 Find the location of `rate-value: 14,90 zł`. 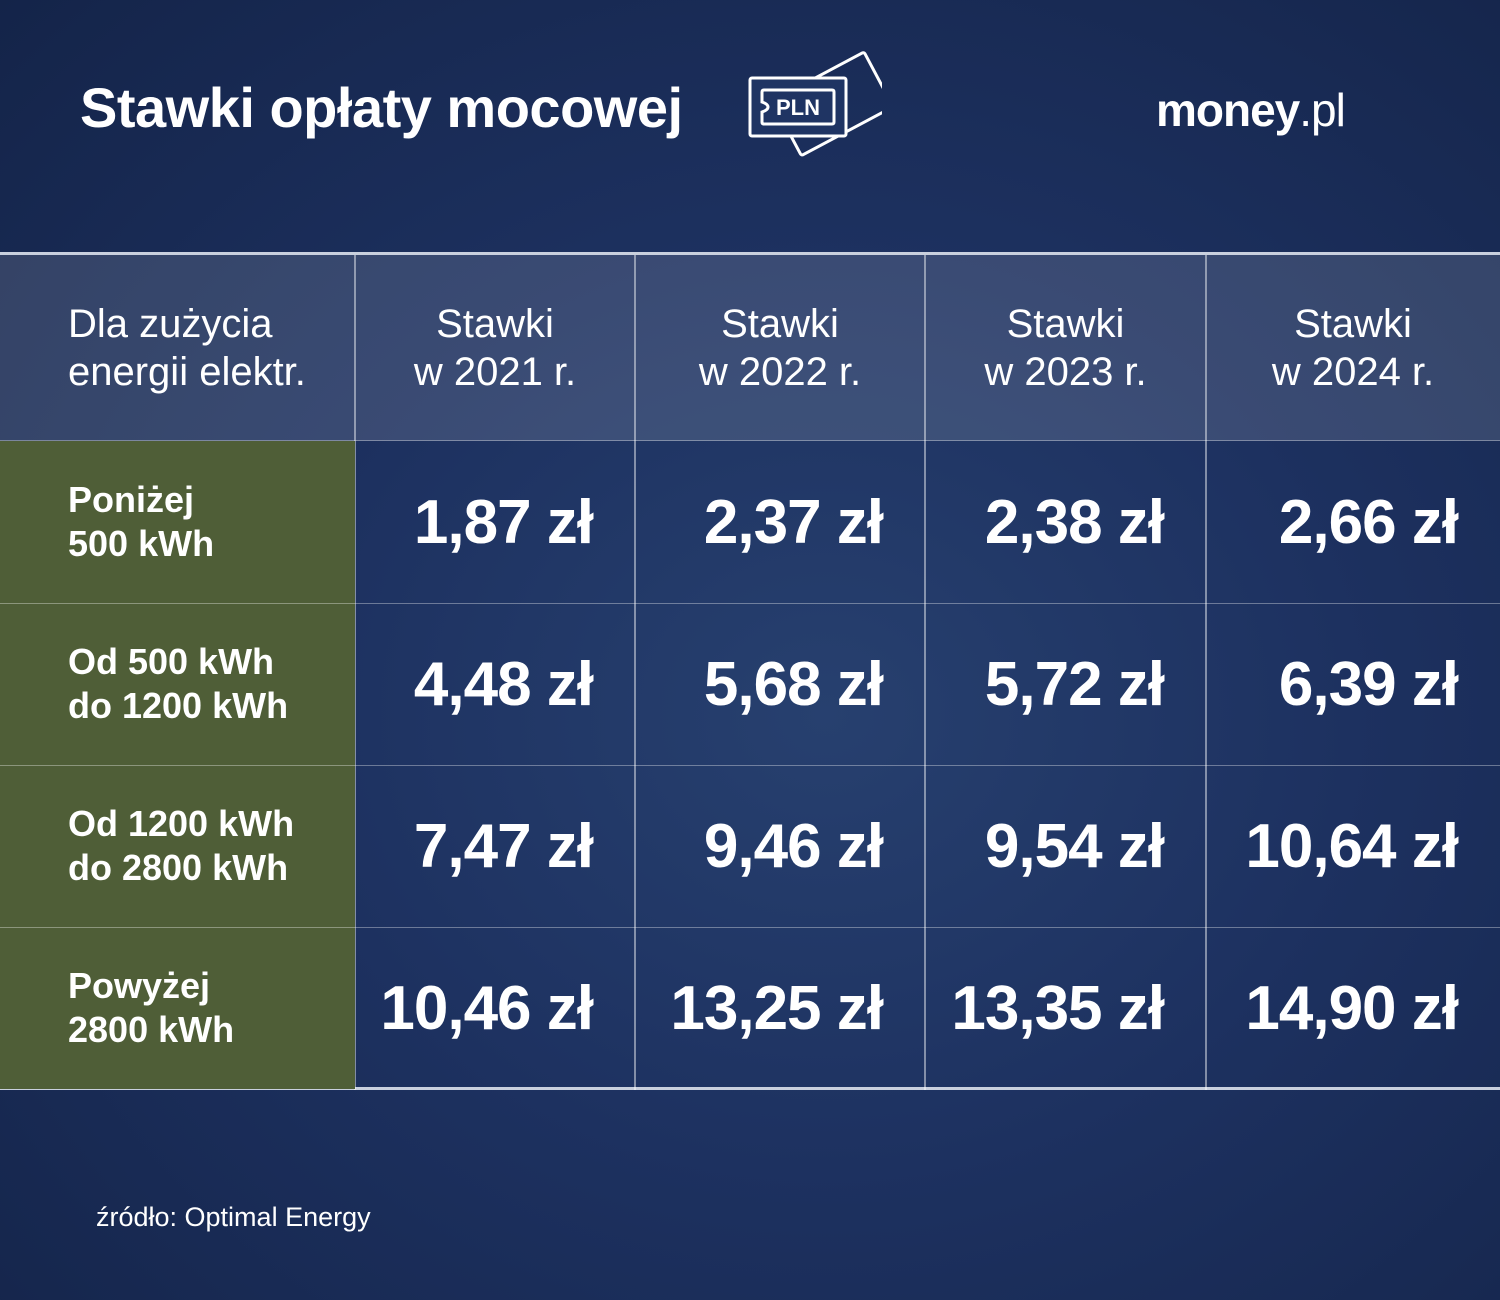

rate-value: 14,90 zł is located at coordinates (1352, 1008).